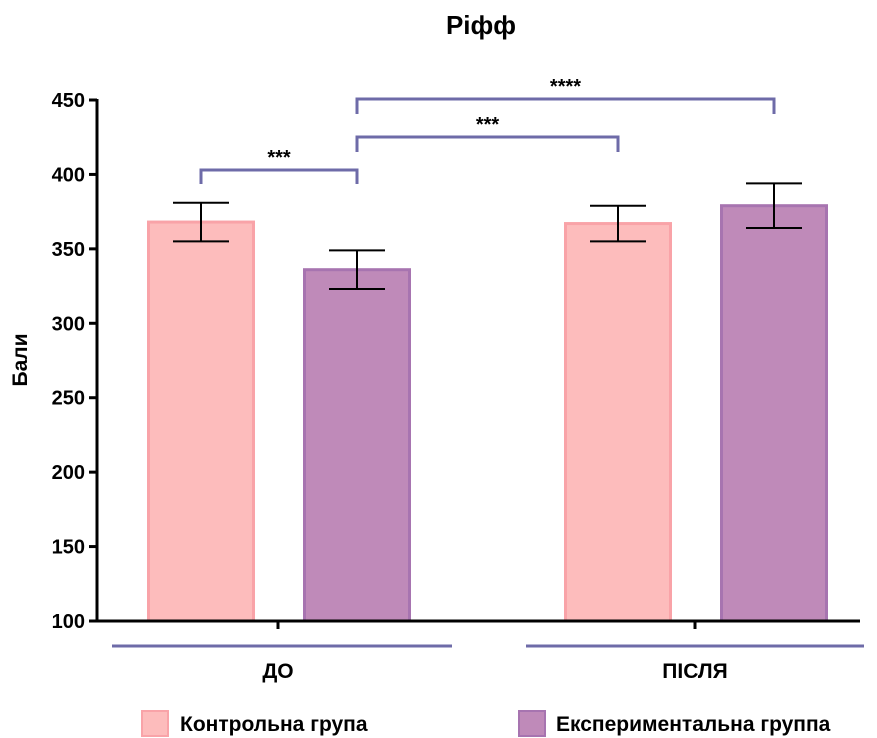 The width and height of the screenshot is (877, 738). I want to click on bar-experimental-after, so click(774, 413).